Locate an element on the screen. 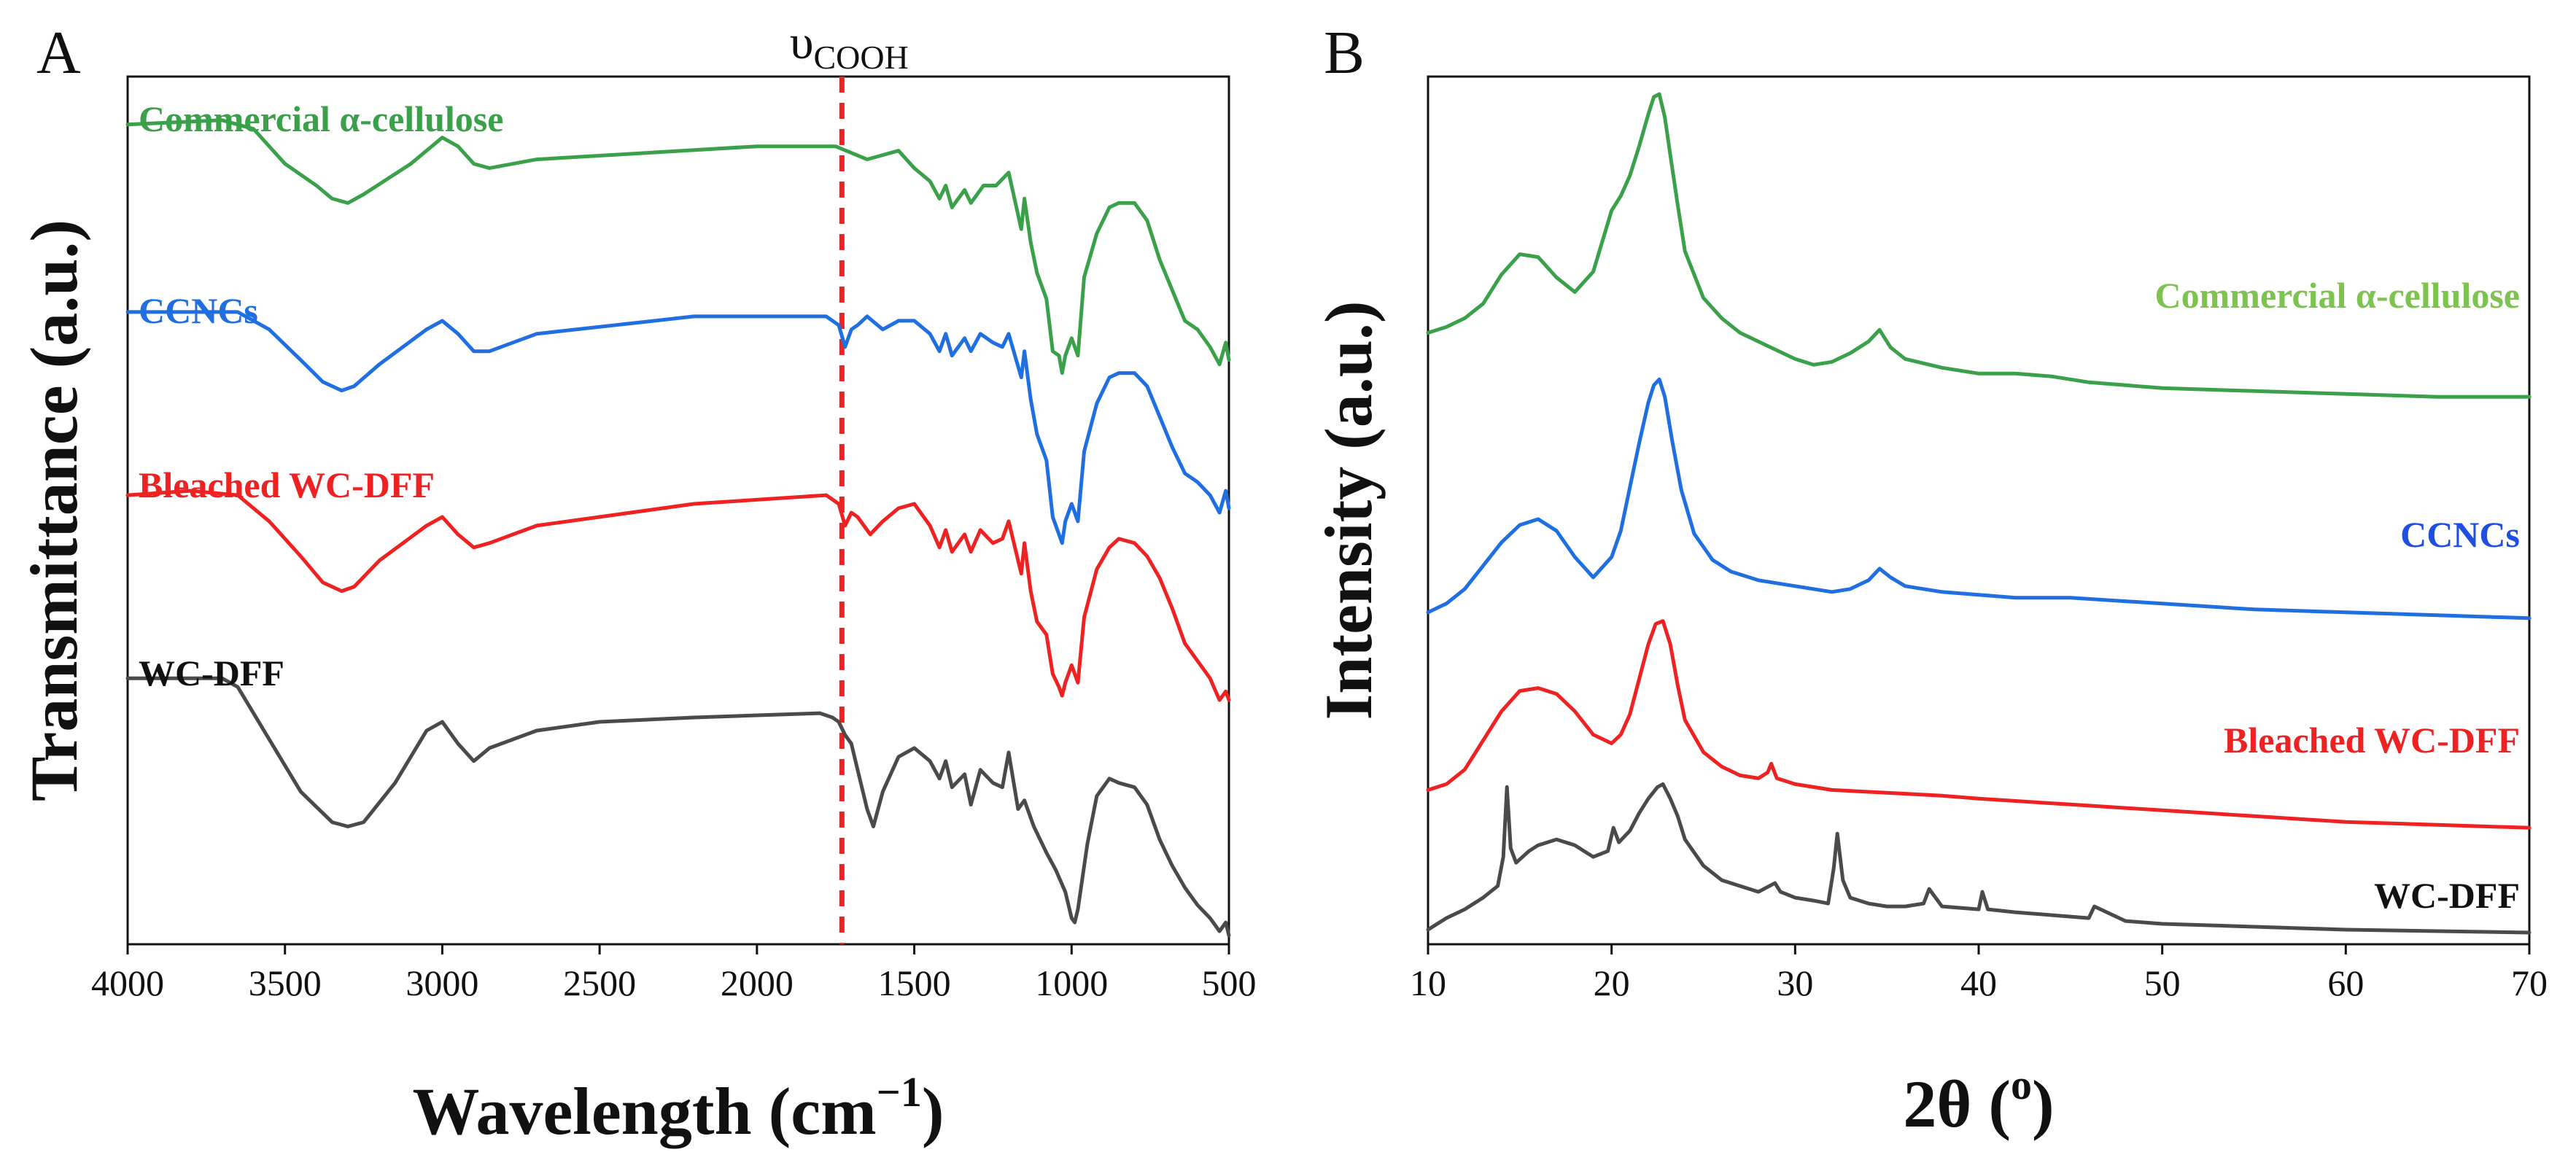 The image size is (2576, 1163). panel-a-x-axis-title-close: ) is located at coordinates (933, 1111).